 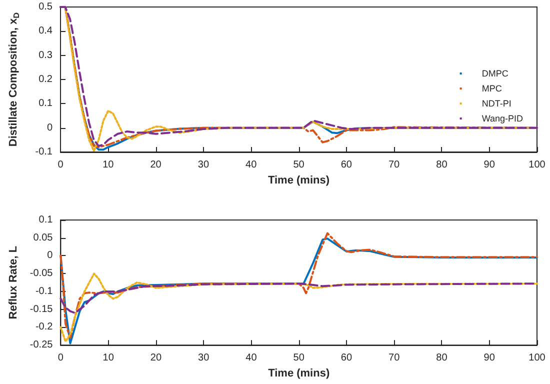 What do you see at coordinates (42, 274) in the screenshot?
I see `y-tick-label: -0.05` at bounding box center [42, 274].